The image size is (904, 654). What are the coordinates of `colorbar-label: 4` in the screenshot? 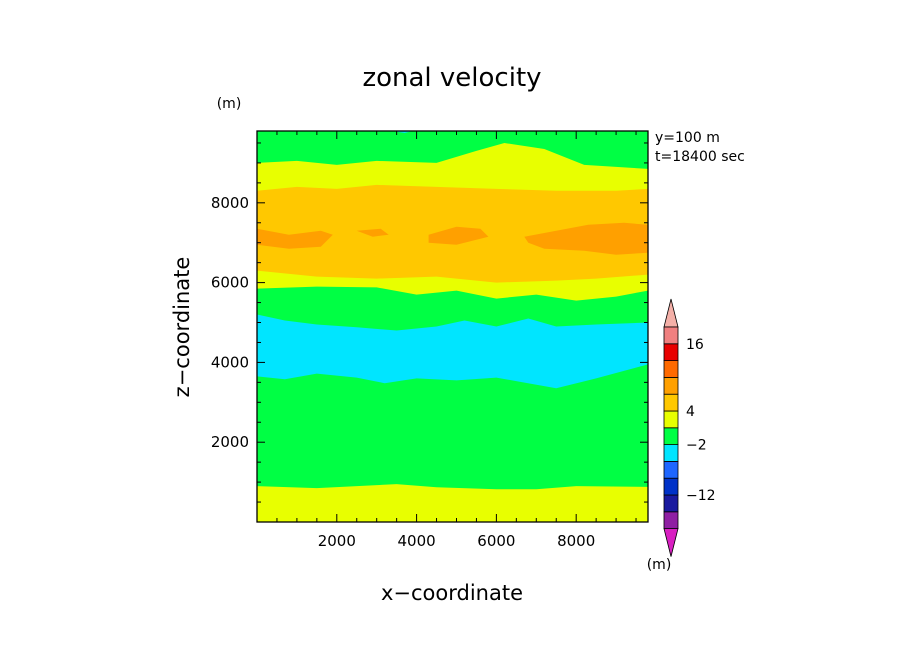 It's located at (690, 412).